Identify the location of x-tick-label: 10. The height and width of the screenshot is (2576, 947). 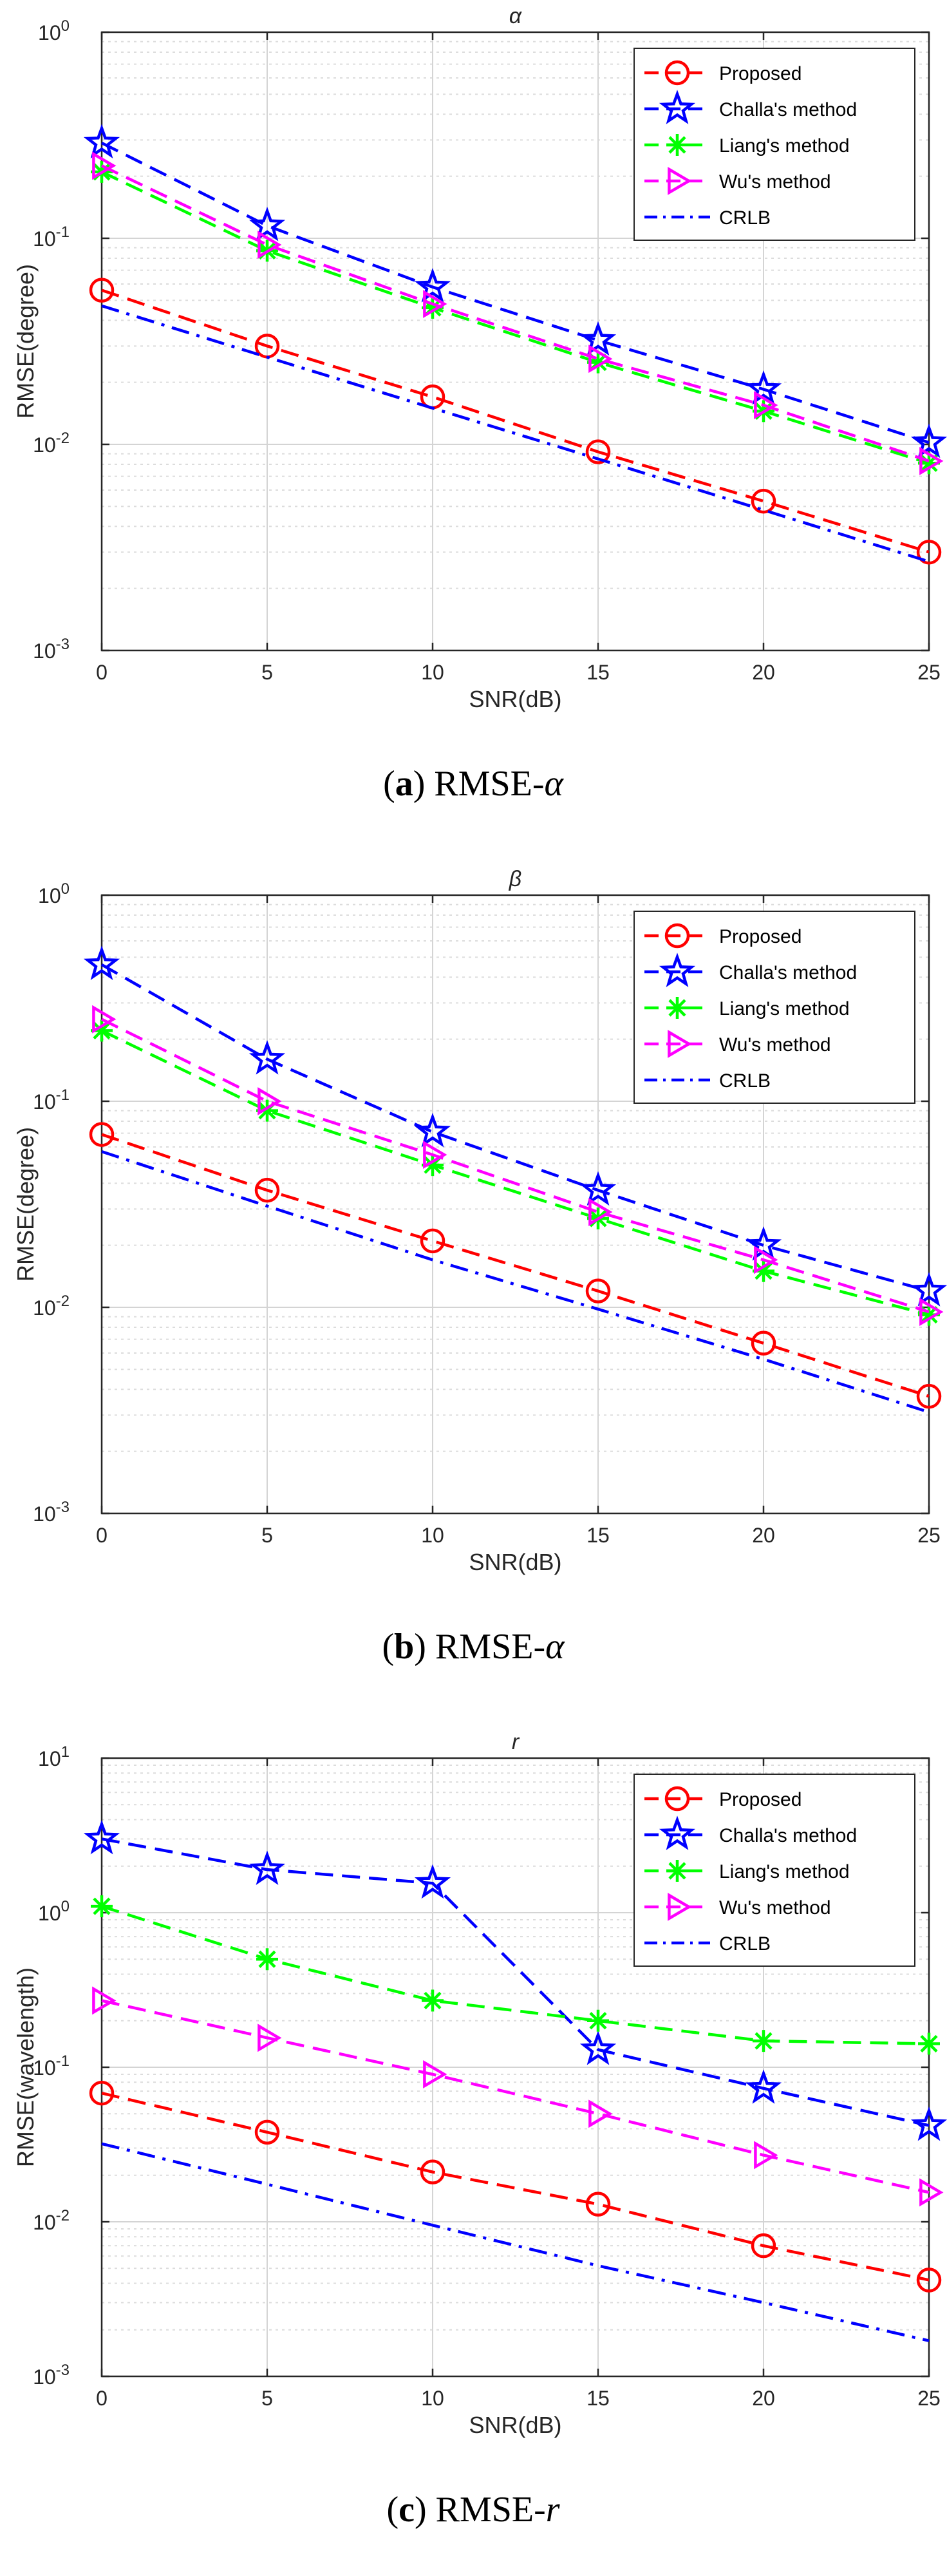
(432, 1535).